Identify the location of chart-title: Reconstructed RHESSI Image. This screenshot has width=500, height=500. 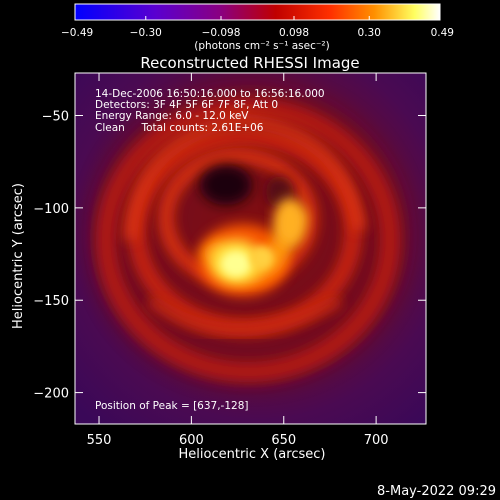
(249, 63).